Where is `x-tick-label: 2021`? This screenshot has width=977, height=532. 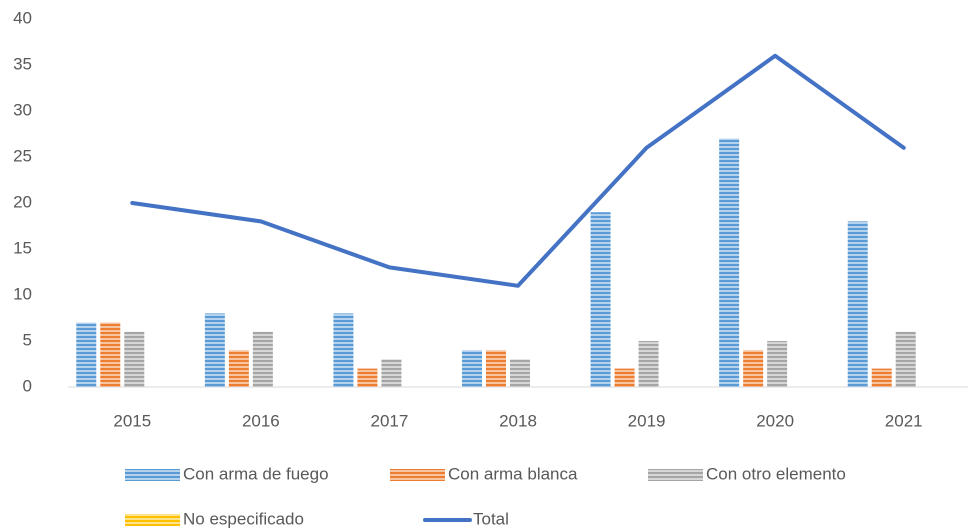 x-tick-label: 2021 is located at coordinates (904, 420).